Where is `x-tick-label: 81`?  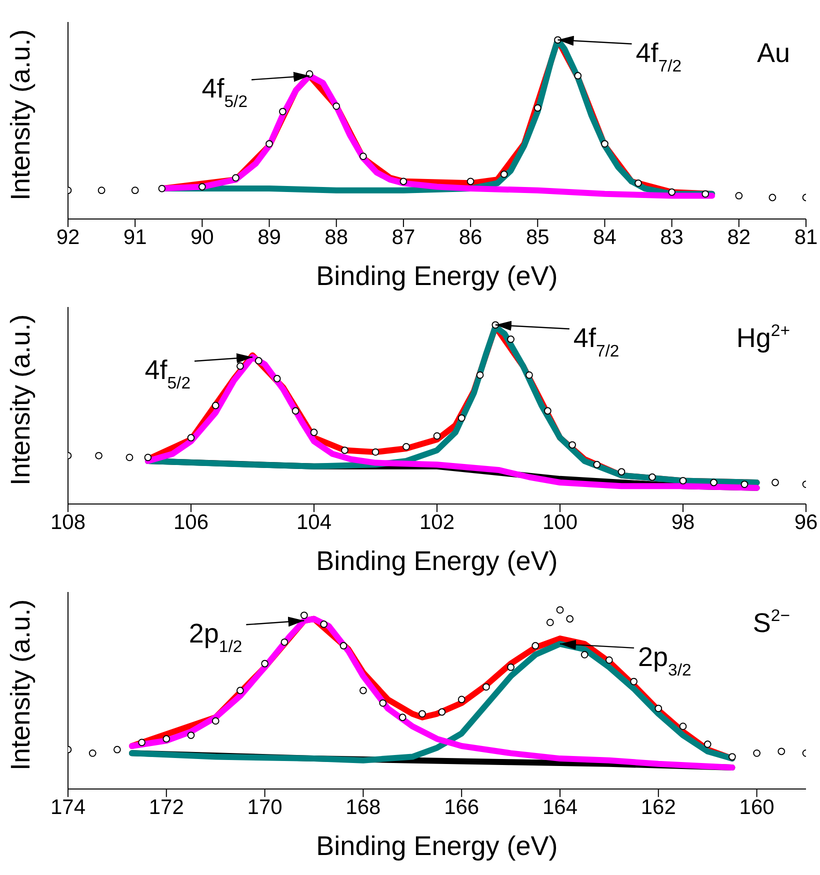 x-tick-label: 81 is located at coordinates (806, 237).